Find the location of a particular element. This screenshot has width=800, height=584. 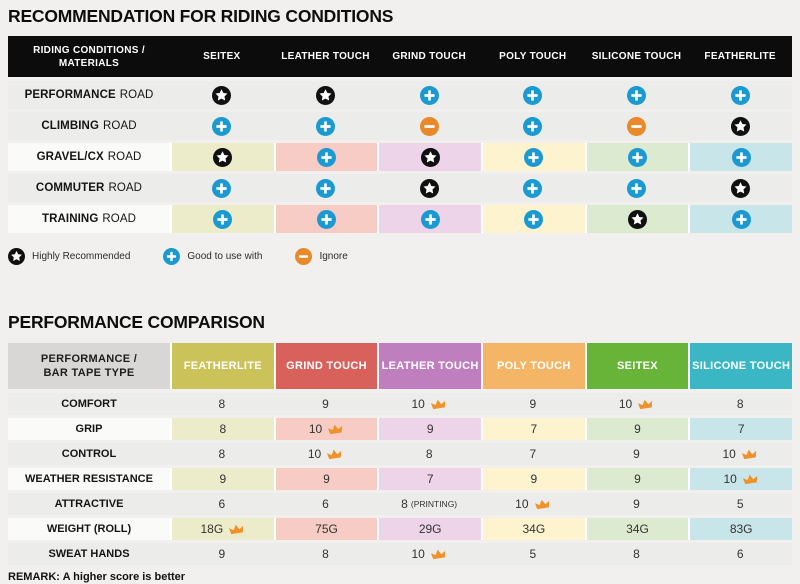

legend-item-highly-recommended: Highly Recommended is located at coordinates (69, 256).